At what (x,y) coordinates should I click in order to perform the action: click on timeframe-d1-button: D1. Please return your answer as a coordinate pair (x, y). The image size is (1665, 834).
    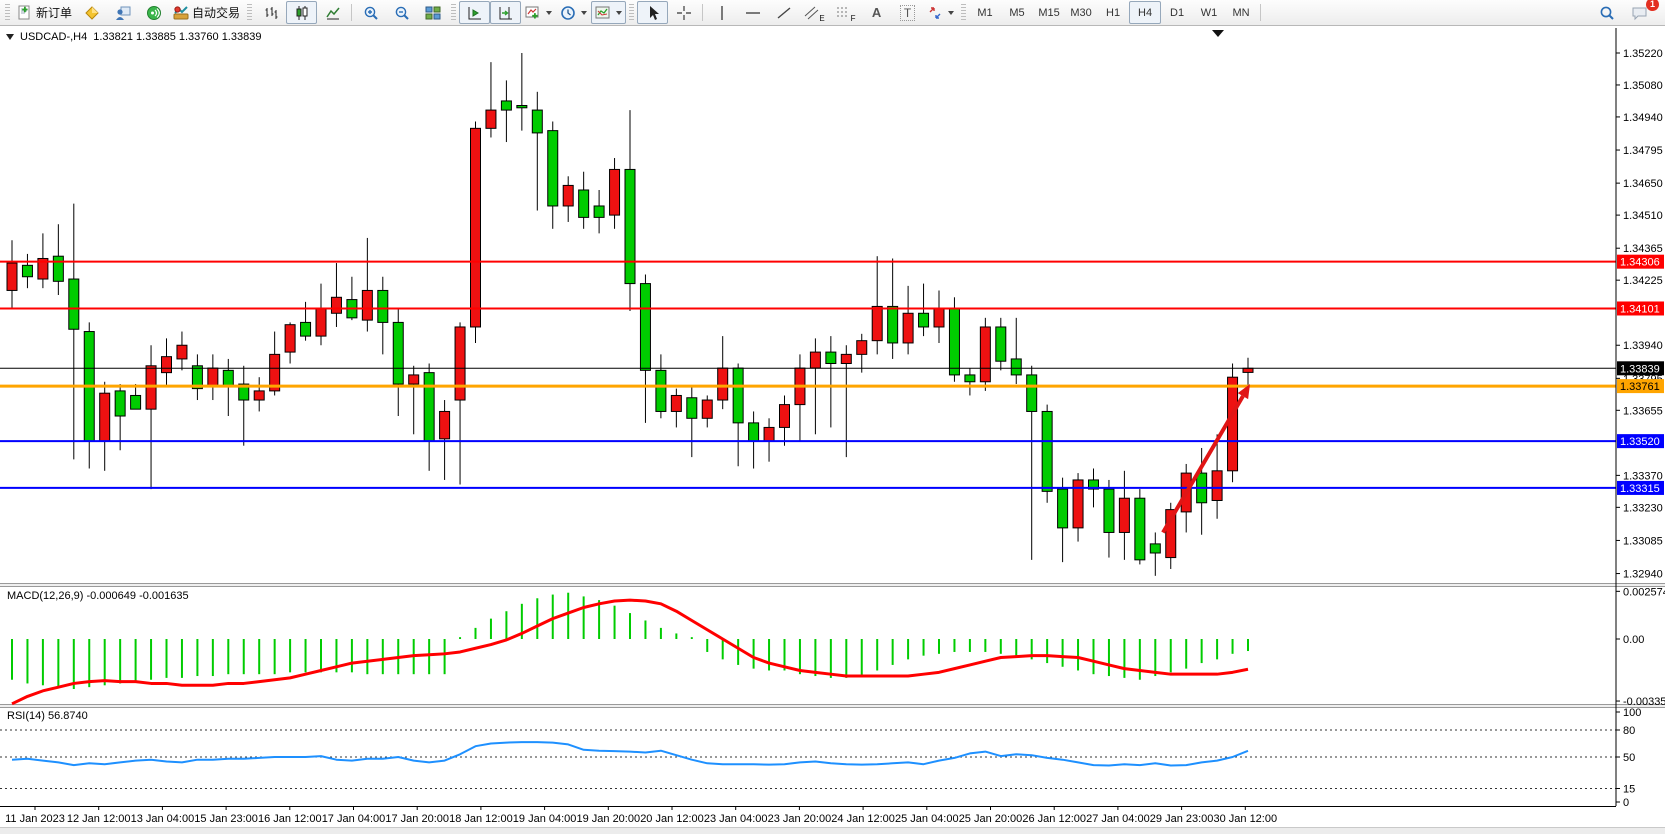
    Looking at the image, I should click on (1177, 12).